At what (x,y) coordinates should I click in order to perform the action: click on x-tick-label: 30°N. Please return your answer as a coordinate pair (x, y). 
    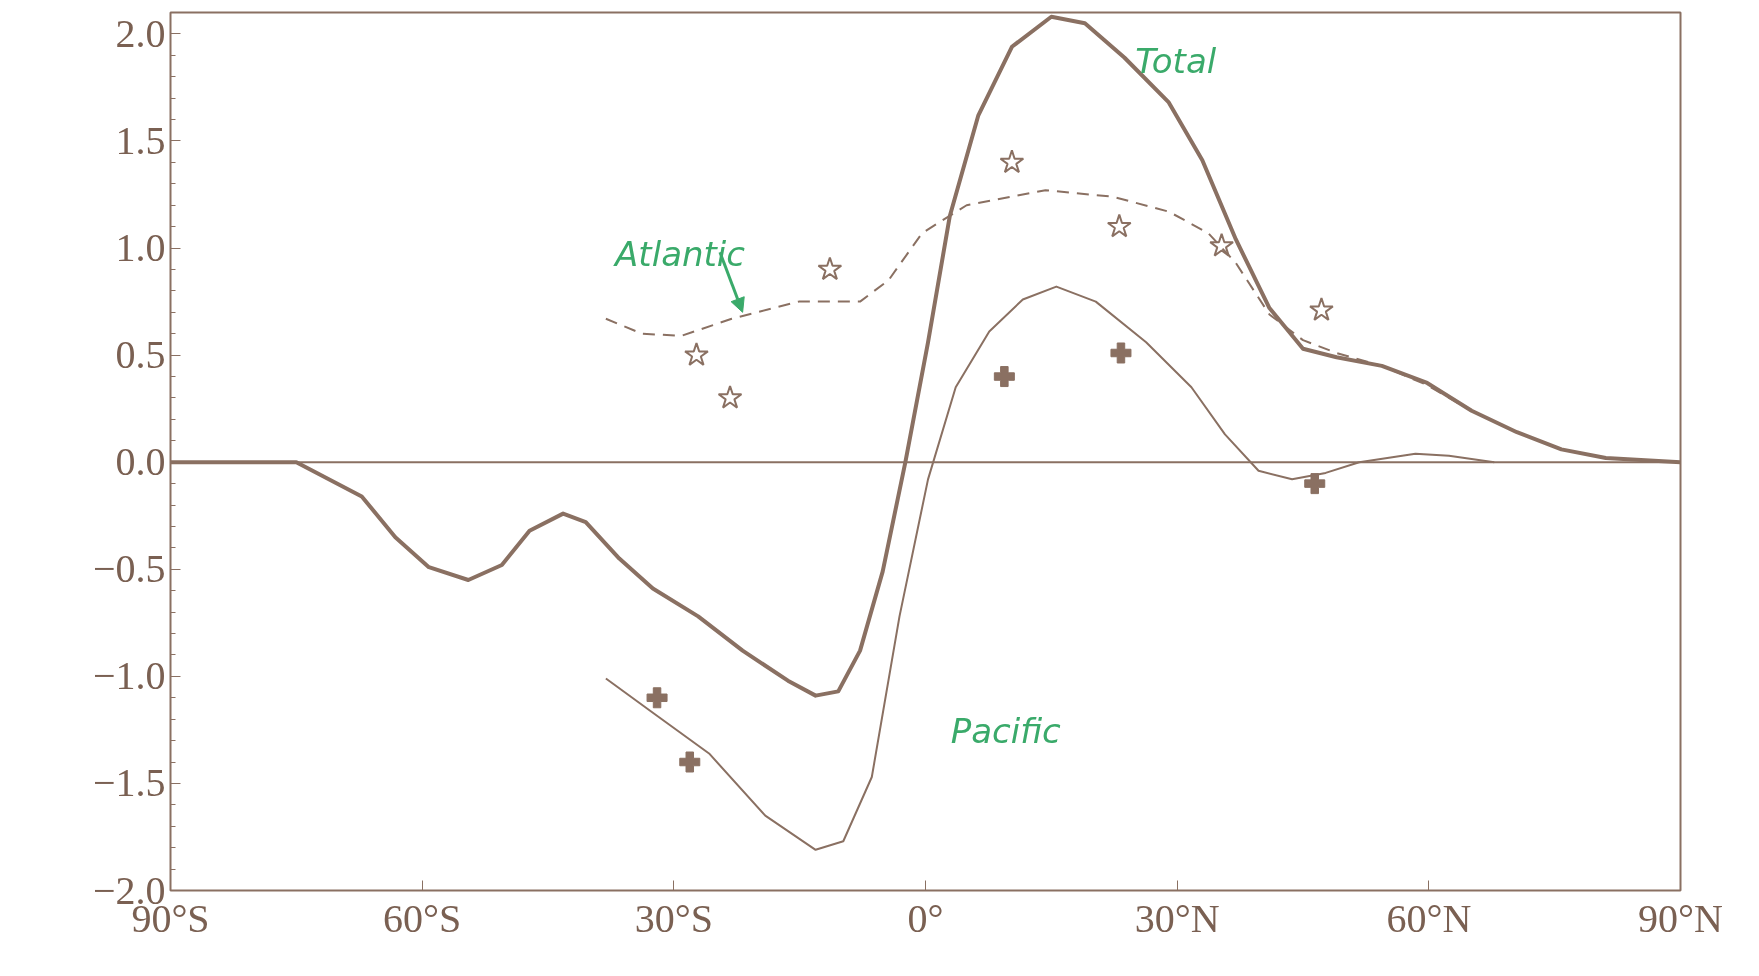
    Looking at the image, I should click on (1177, 918).